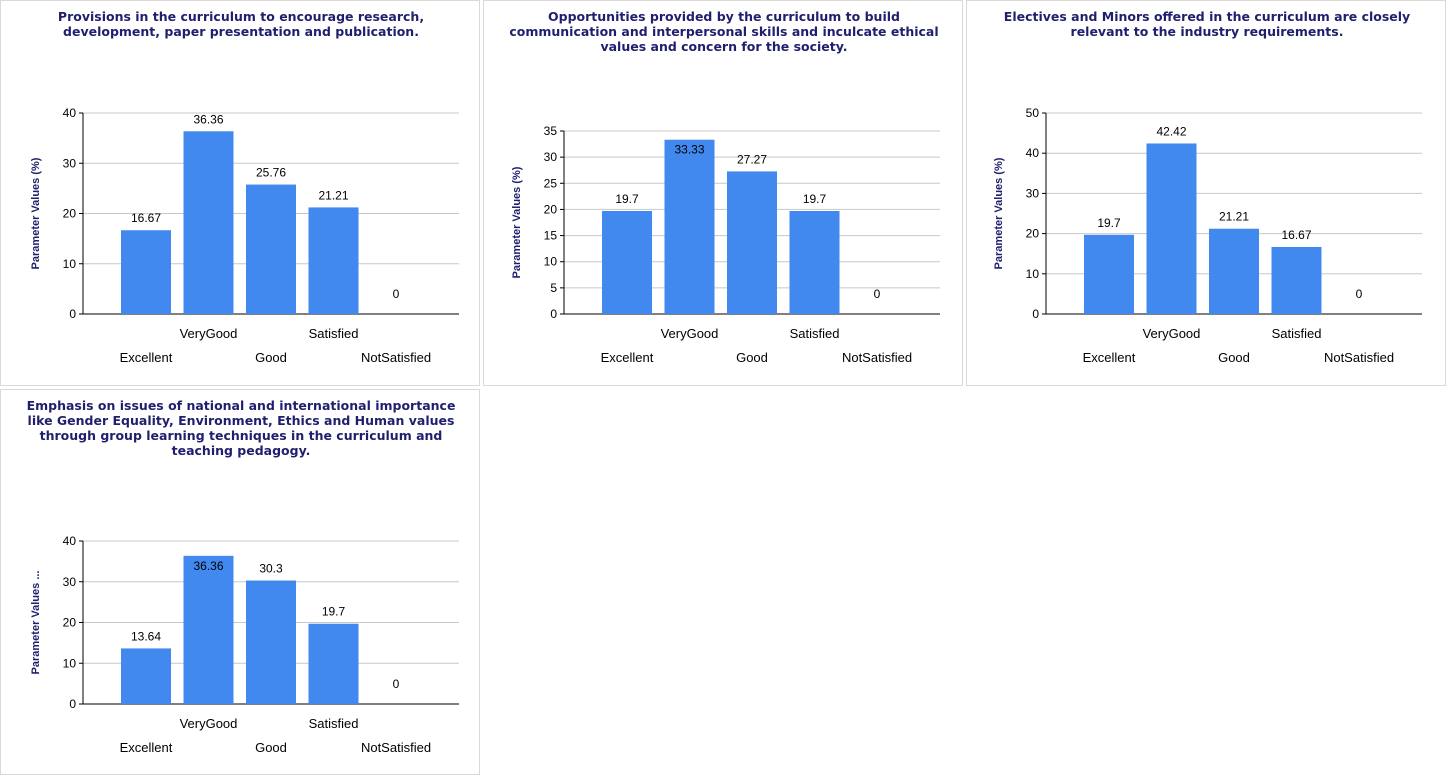 The image size is (1449, 776). What do you see at coordinates (551, 183) in the screenshot?
I see `y-tick-label: 25` at bounding box center [551, 183].